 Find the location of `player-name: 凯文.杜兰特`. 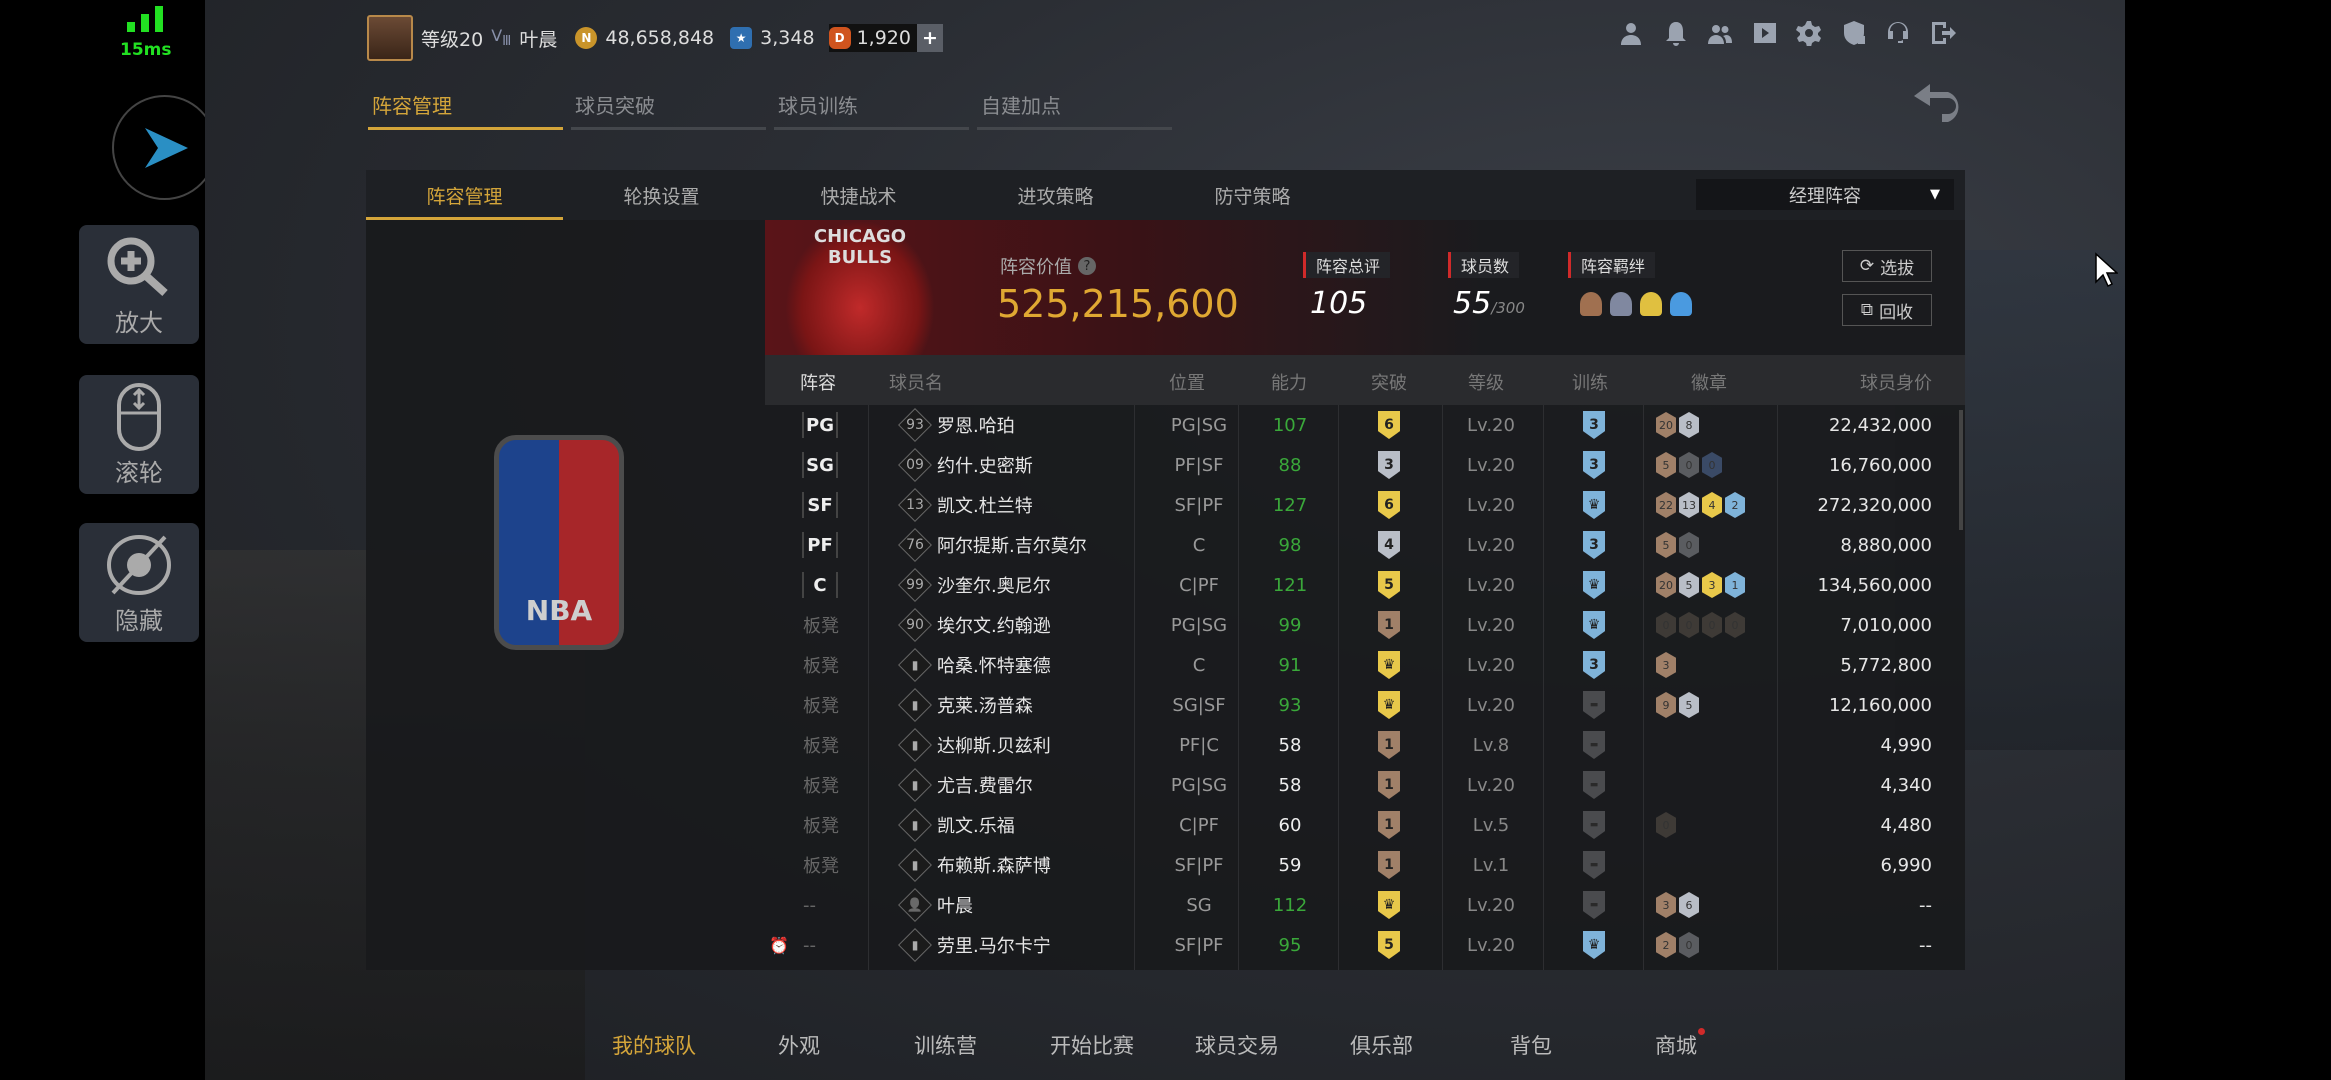

player-name: 凯文.杜兰特 is located at coordinates (985, 506).